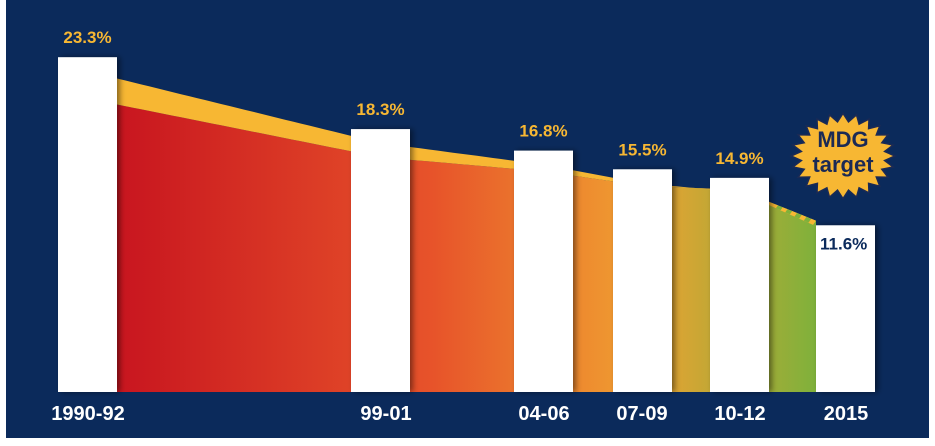 The width and height of the screenshot is (935, 446). What do you see at coordinates (843, 243) in the screenshot?
I see `value-label-2015: 11.6%` at bounding box center [843, 243].